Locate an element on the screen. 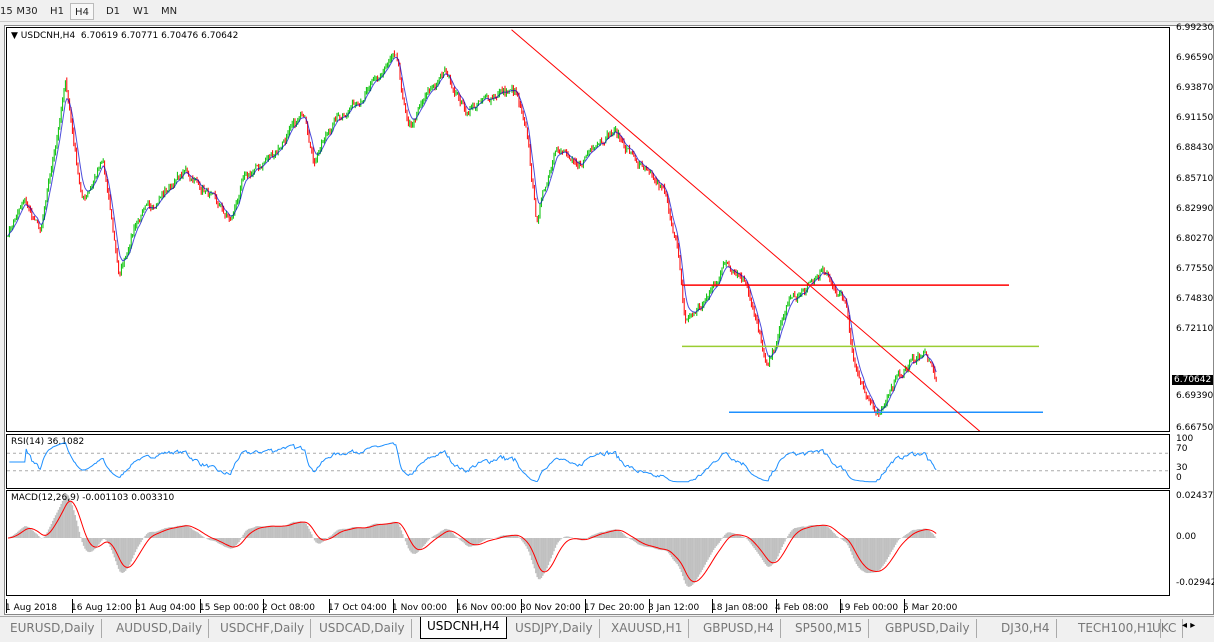  time-tick: 5 Mar 20:00 is located at coordinates (931, 606).